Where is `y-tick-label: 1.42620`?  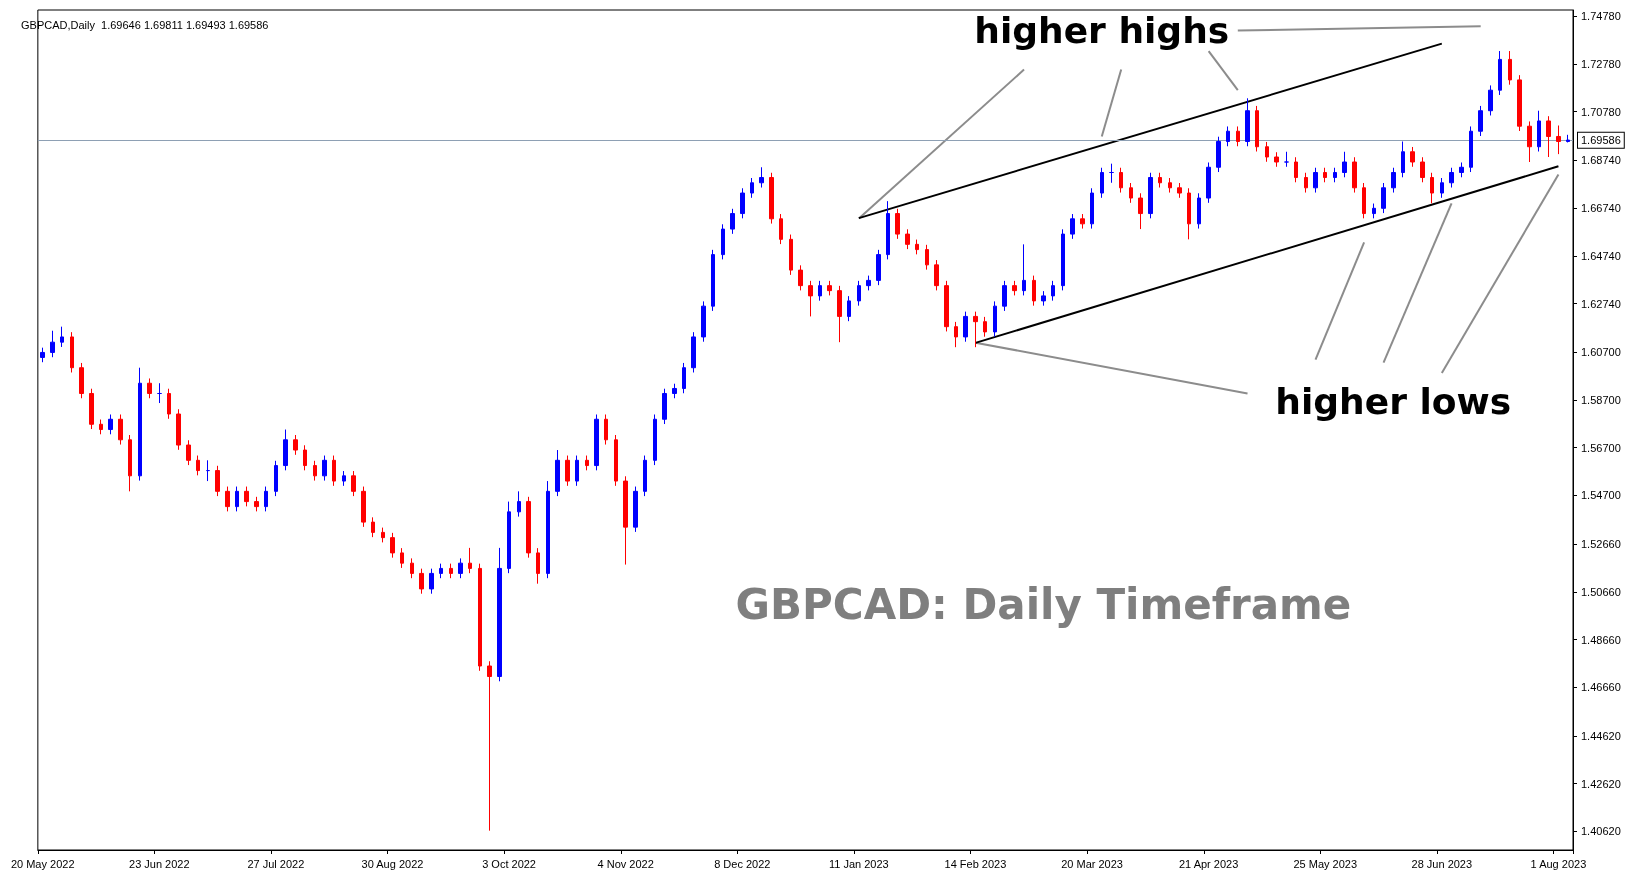
y-tick-label: 1.42620 is located at coordinates (1601, 783).